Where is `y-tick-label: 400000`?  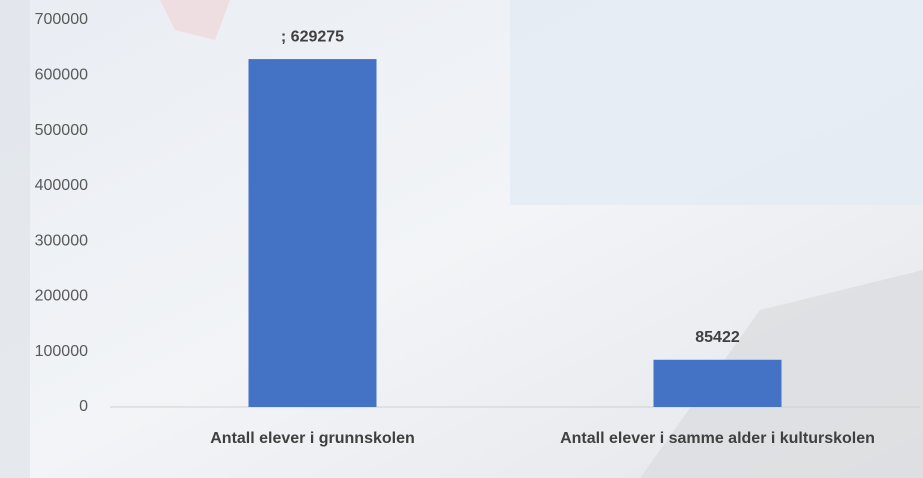 y-tick-label: 400000 is located at coordinates (61, 185).